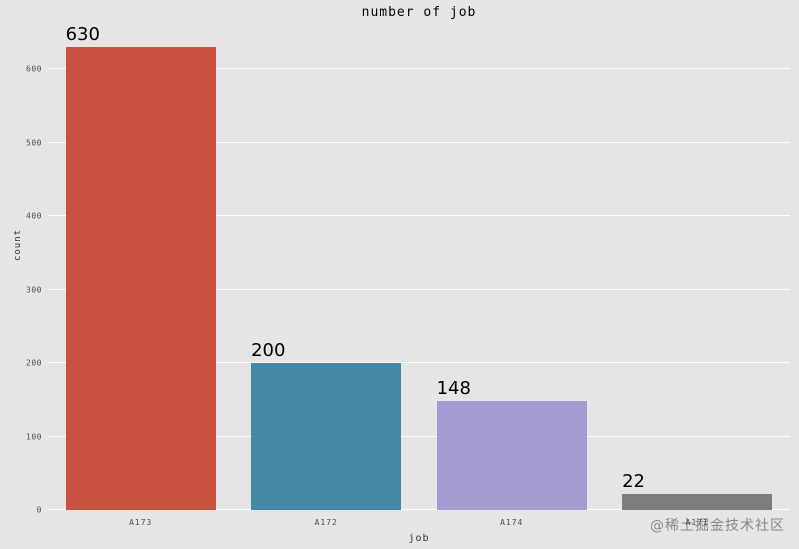  I want to click on bar-value-label: 630, so click(82, 35).